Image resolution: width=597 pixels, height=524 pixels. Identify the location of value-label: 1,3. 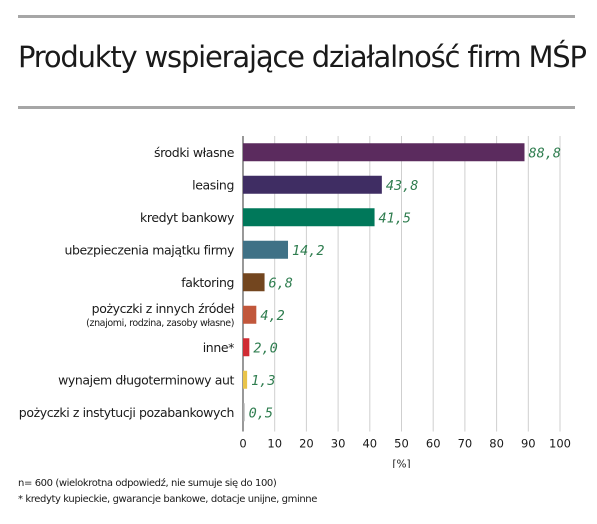
(263, 381).